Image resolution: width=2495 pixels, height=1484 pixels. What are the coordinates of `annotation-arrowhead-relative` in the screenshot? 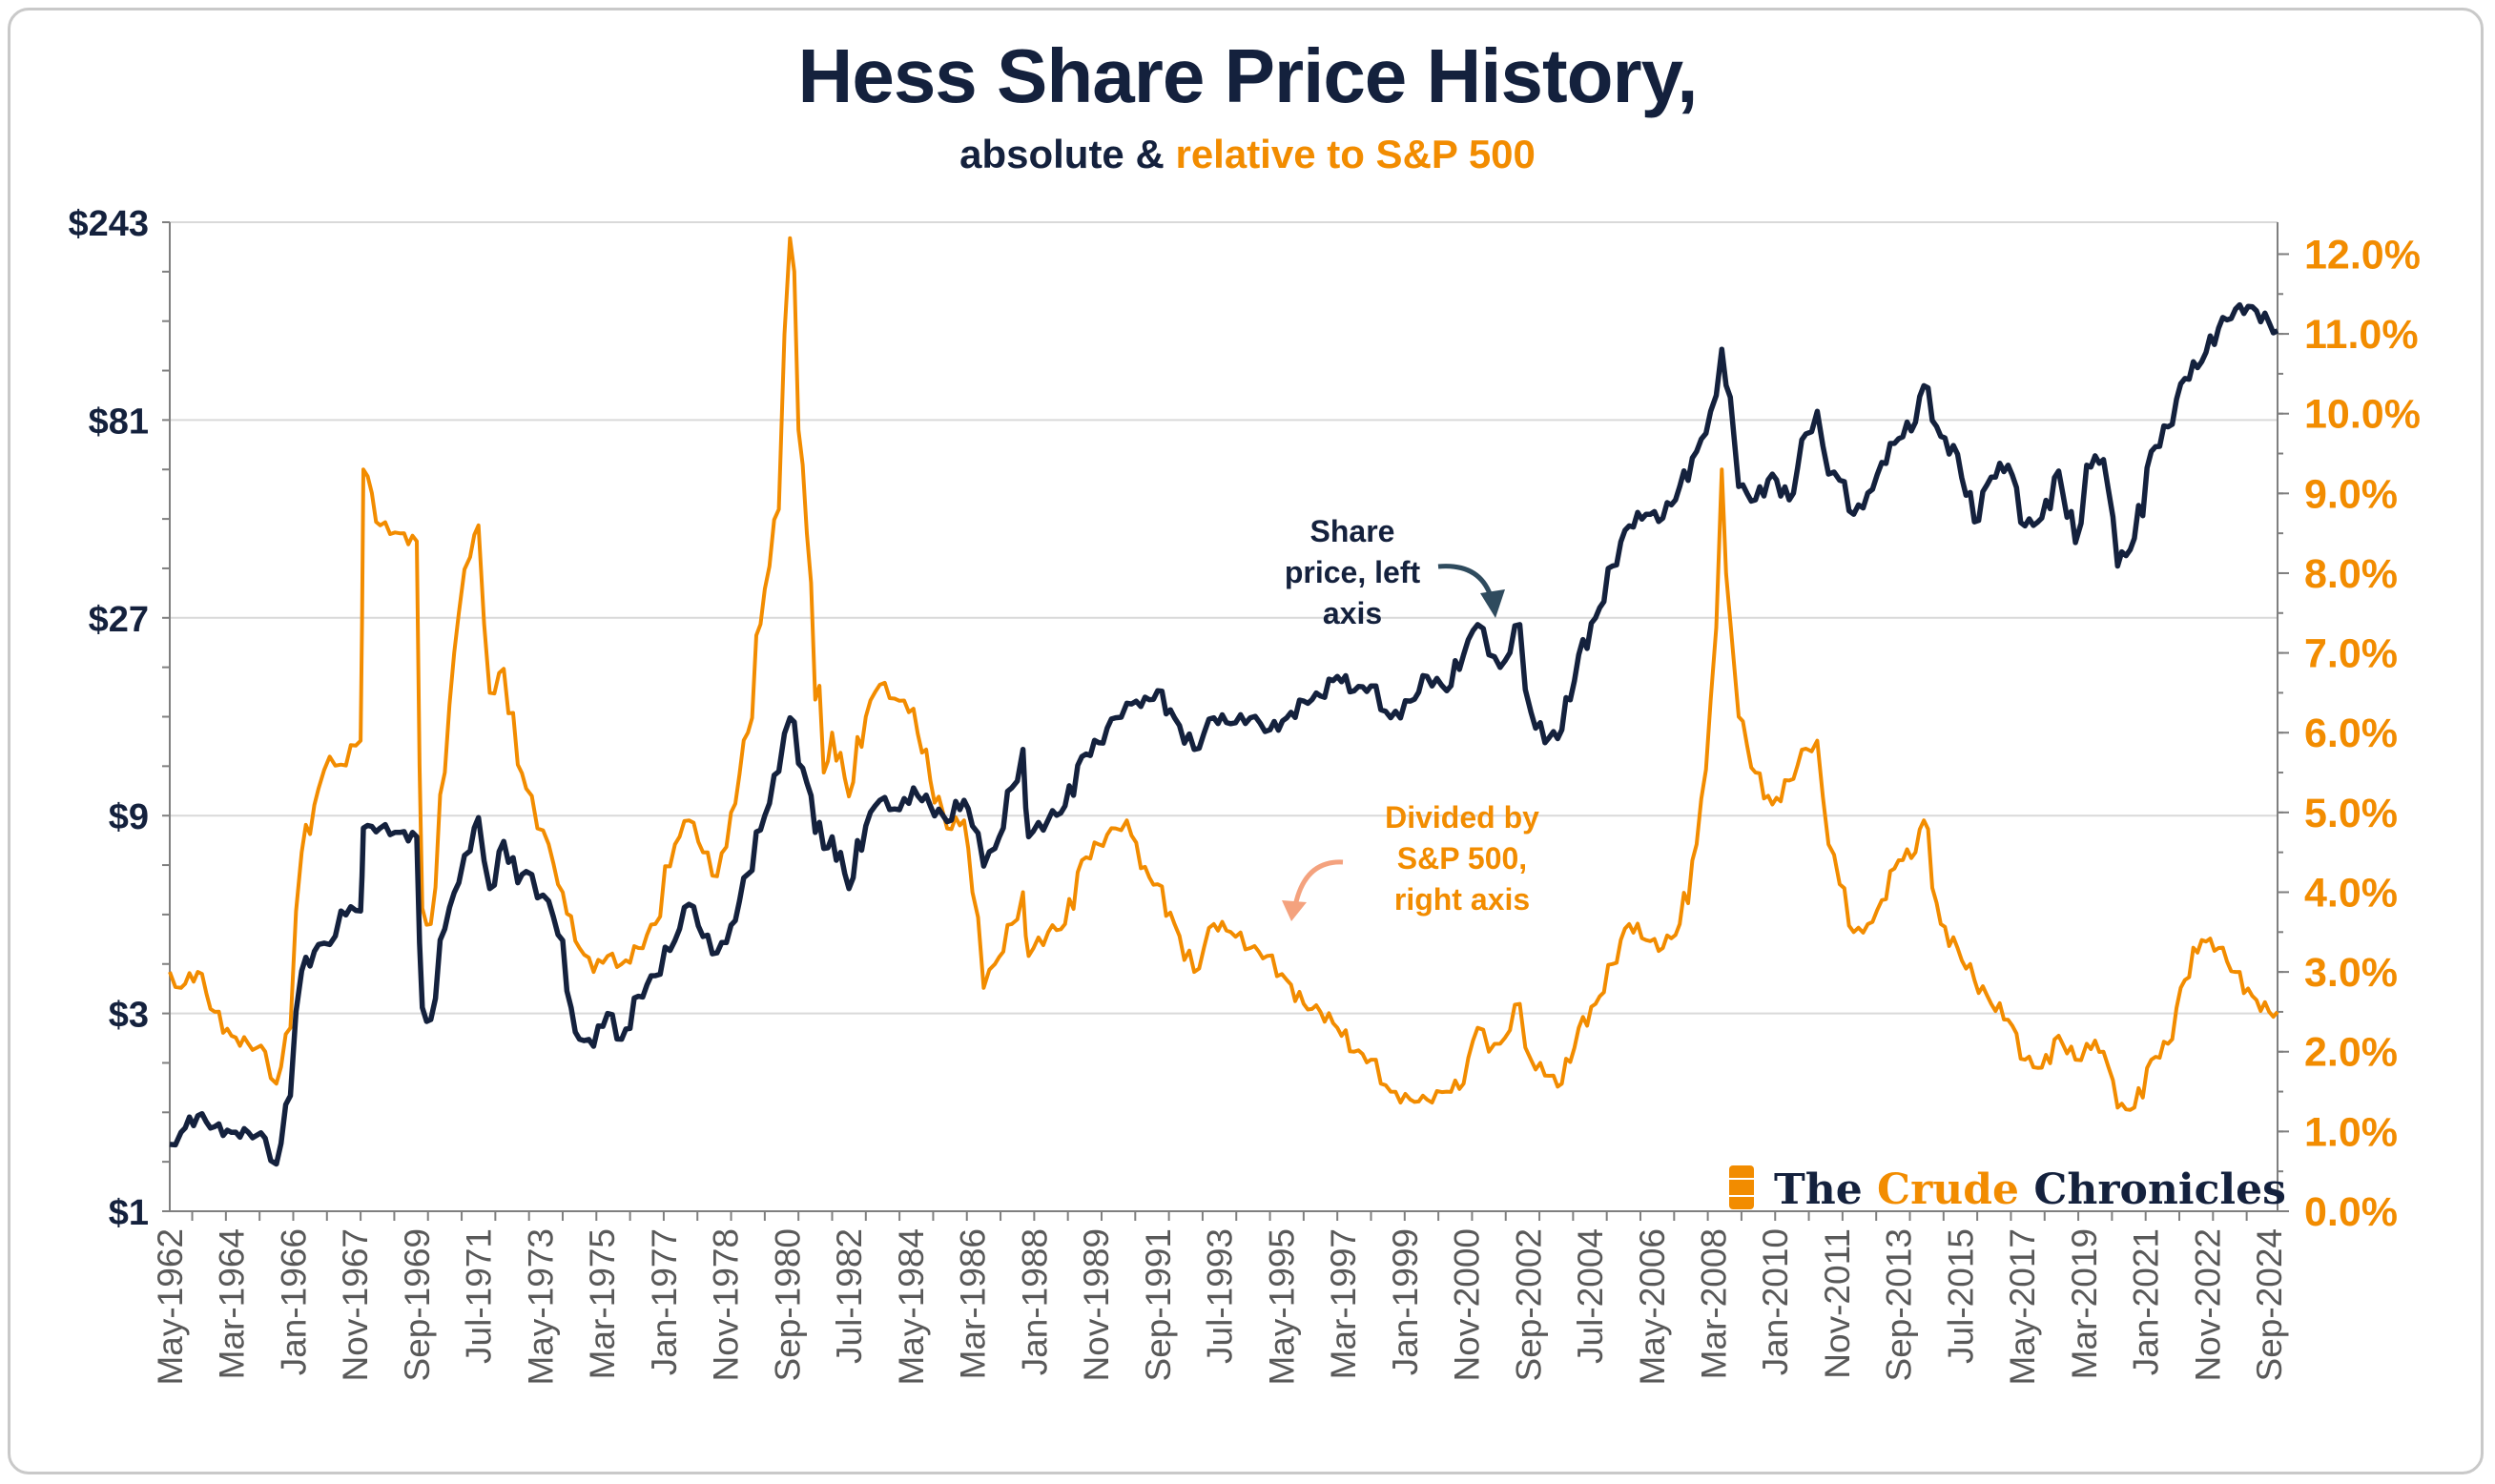 It's located at (1294, 910).